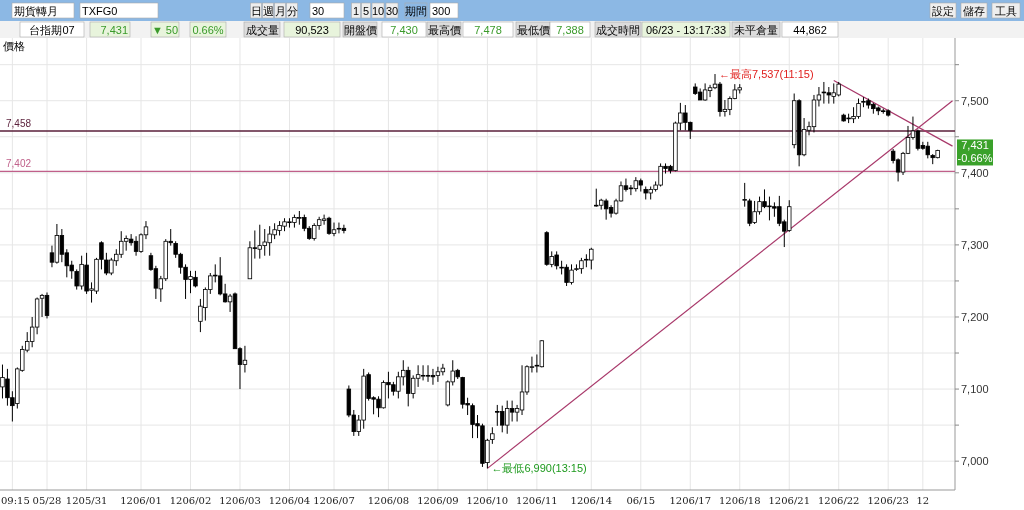 Image resolution: width=1024 pixels, height=510 pixels. Describe the element at coordinates (416, 11) in the screenshot. I see `text: 期間` at that location.